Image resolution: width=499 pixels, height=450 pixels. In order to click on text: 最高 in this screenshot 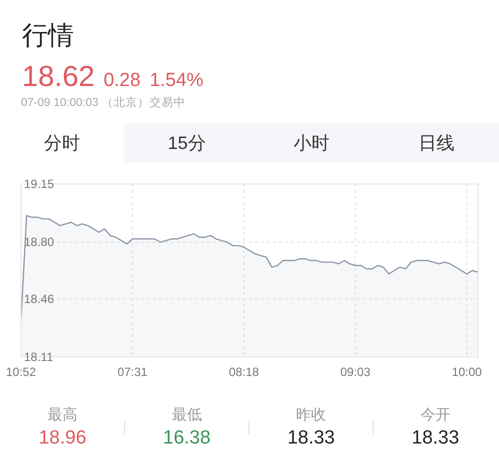, I will do `click(63, 415)`.